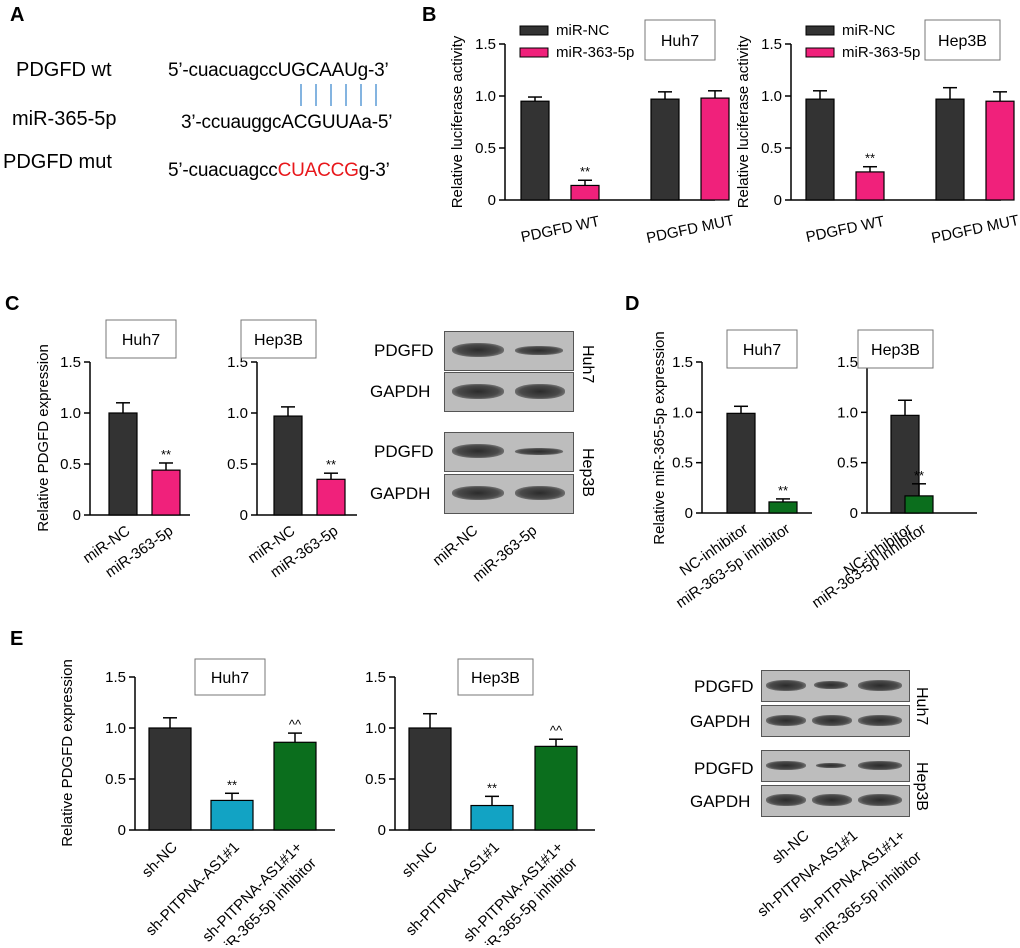  I want to click on y-axis-label: Relative PDGFD expression, so click(43, 438).